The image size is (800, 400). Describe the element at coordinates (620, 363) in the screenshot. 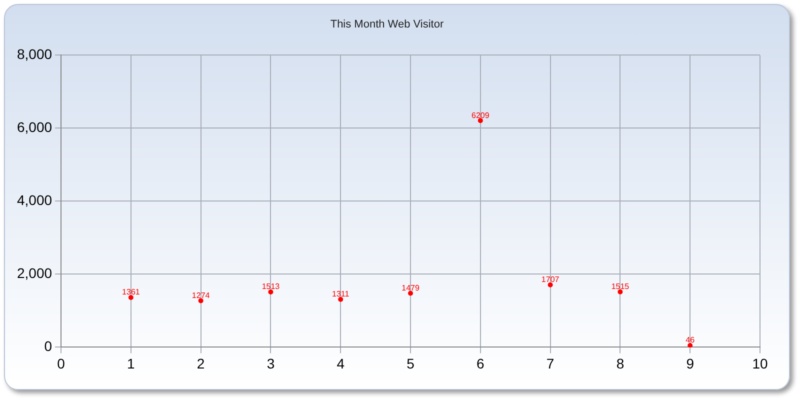

I see `x-tick-label: 8` at that location.